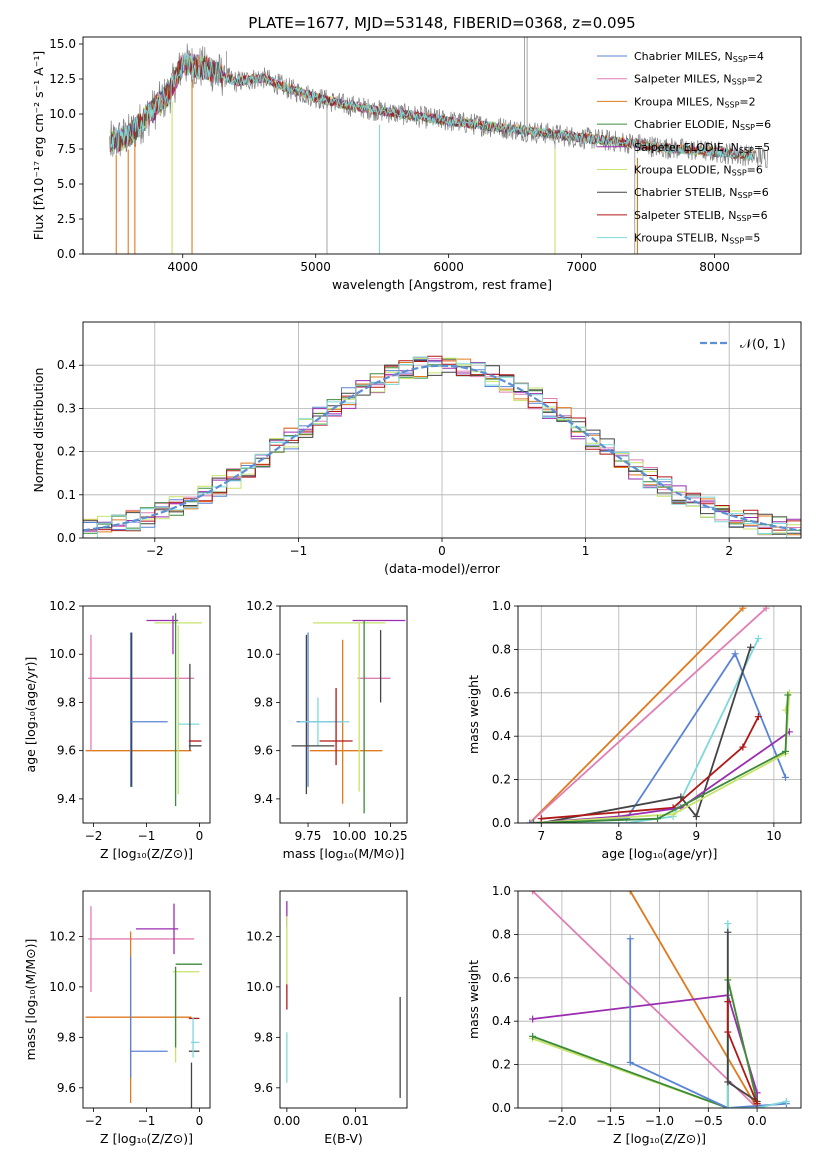 The image size is (819, 1170). What do you see at coordinates (501, 649) in the screenshot?
I see `y-tick-label: 0.8` at bounding box center [501, 649].